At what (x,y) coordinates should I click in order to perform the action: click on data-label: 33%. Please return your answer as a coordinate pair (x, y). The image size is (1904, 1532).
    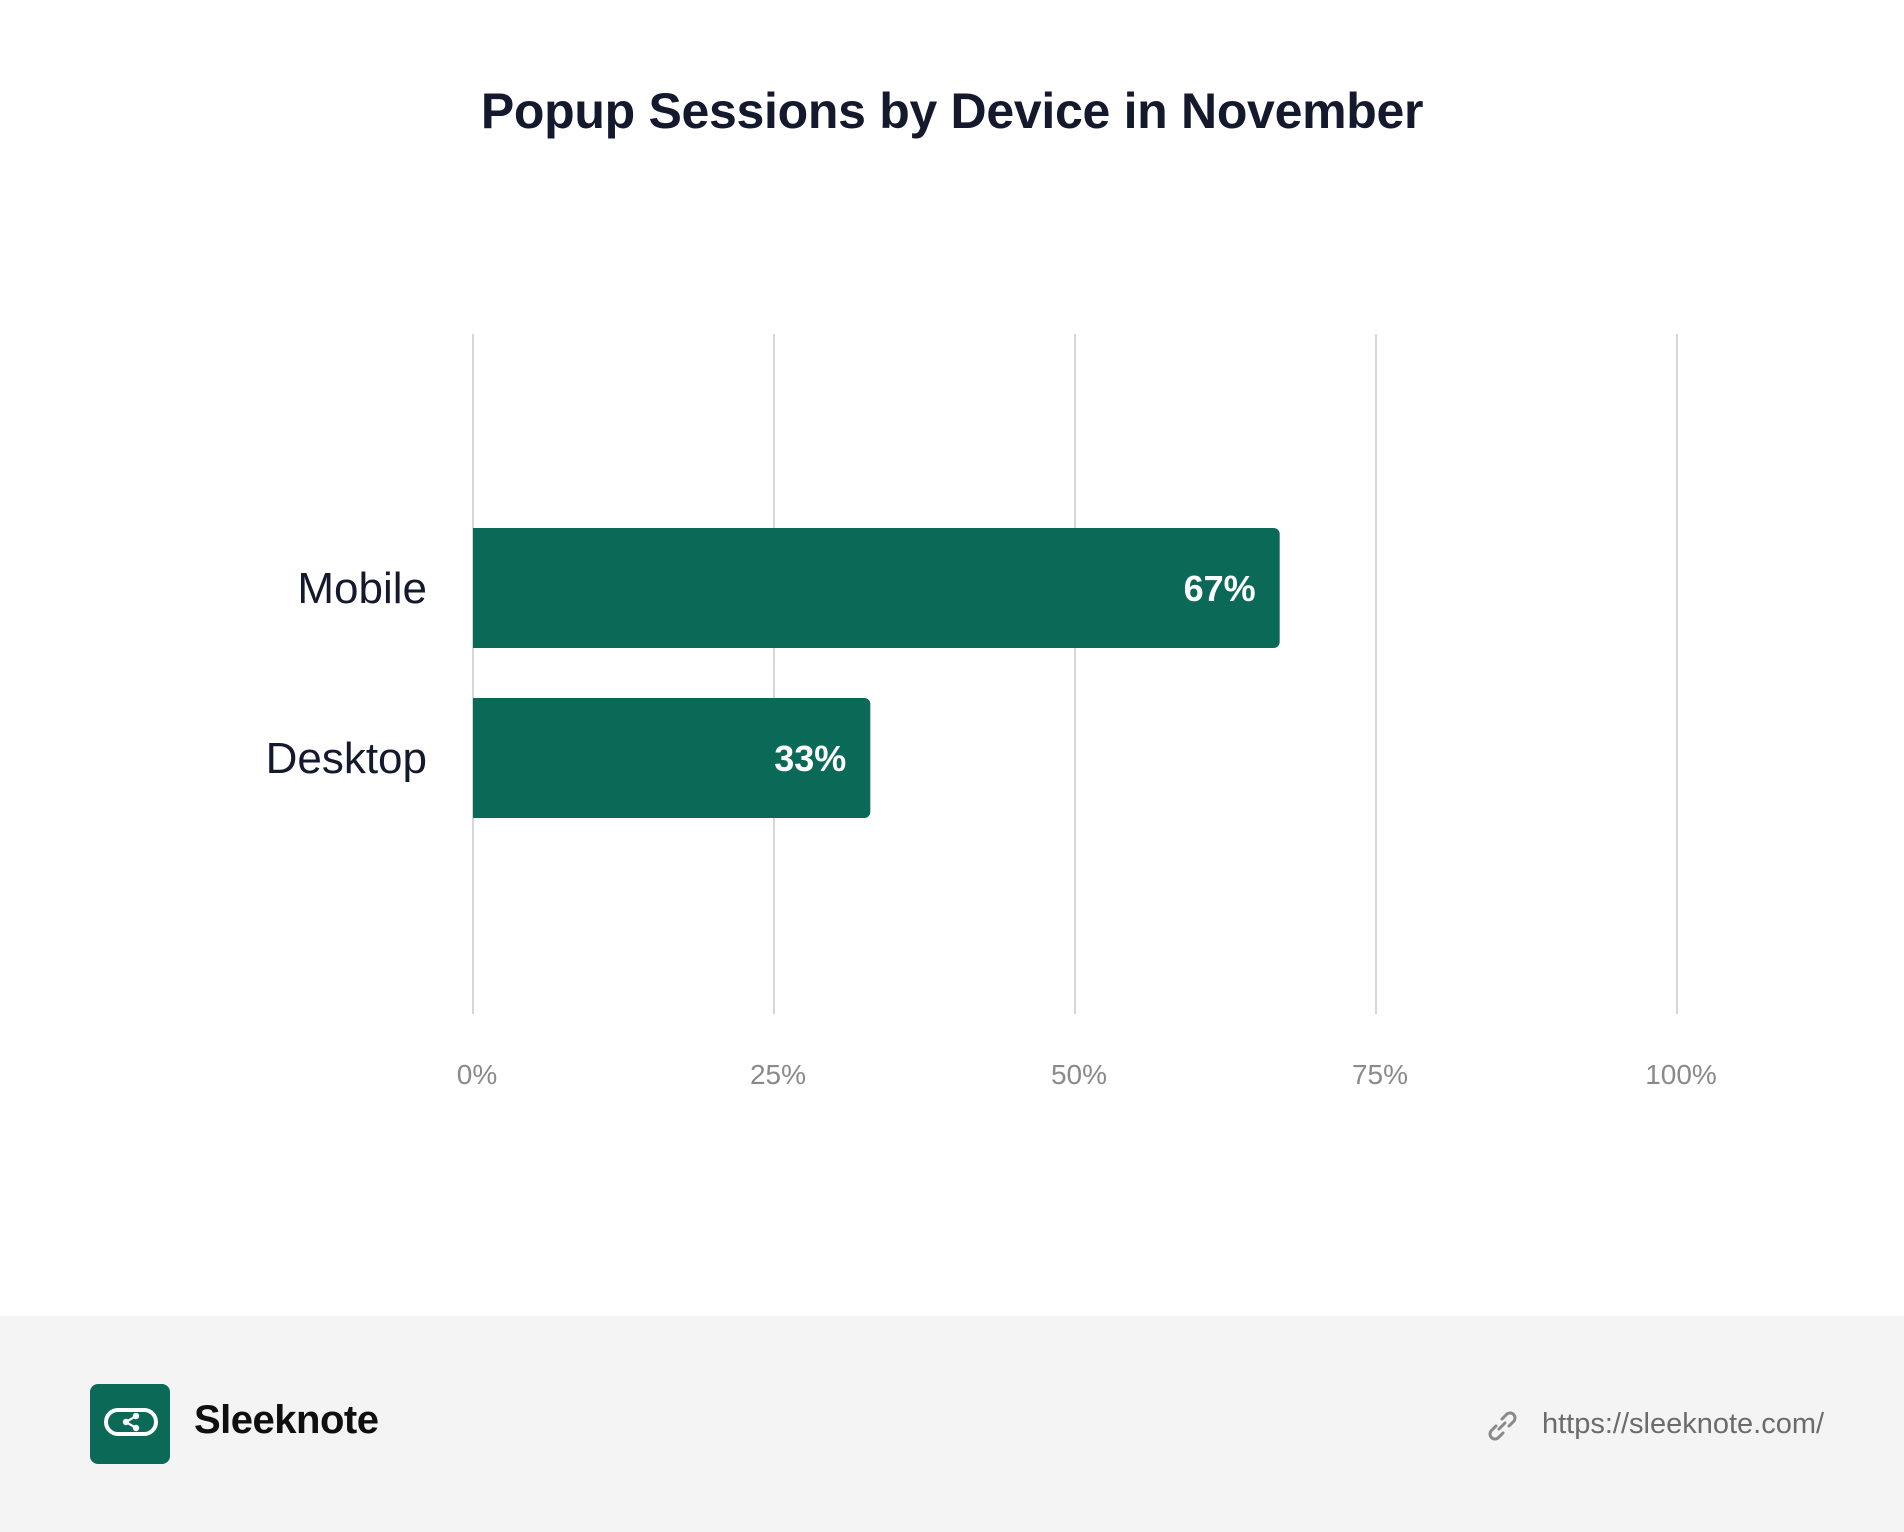
    Looking at the image, I should click on (810, 758).